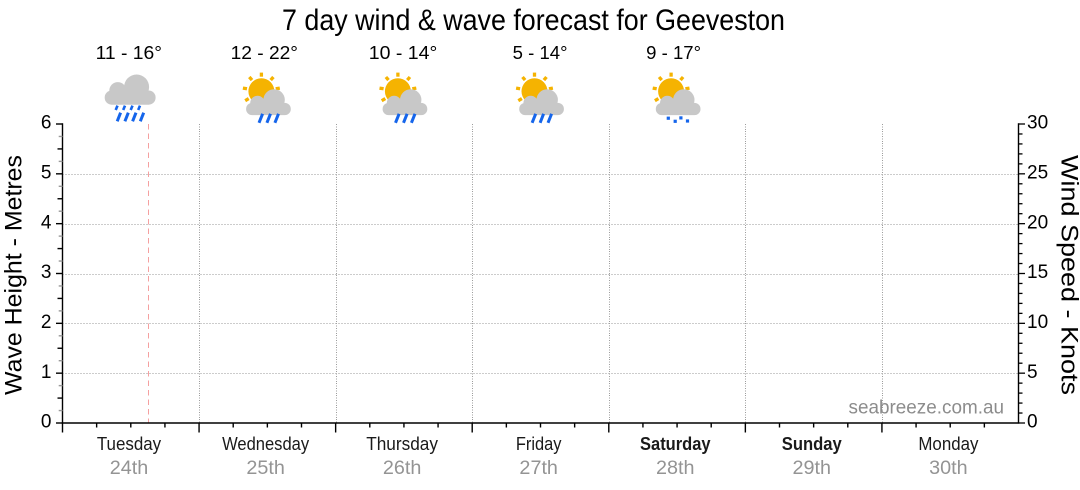 The width and height of the screenshot is (1080, 490). I want to click on svg-text: 30, so click(1037, 123).